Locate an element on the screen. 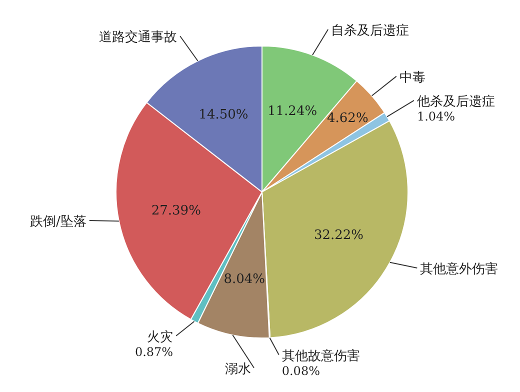 Image resolution: width=520 pixels, height=392 pixels. data-label: 14.50% is located at coordinates (223, 114).